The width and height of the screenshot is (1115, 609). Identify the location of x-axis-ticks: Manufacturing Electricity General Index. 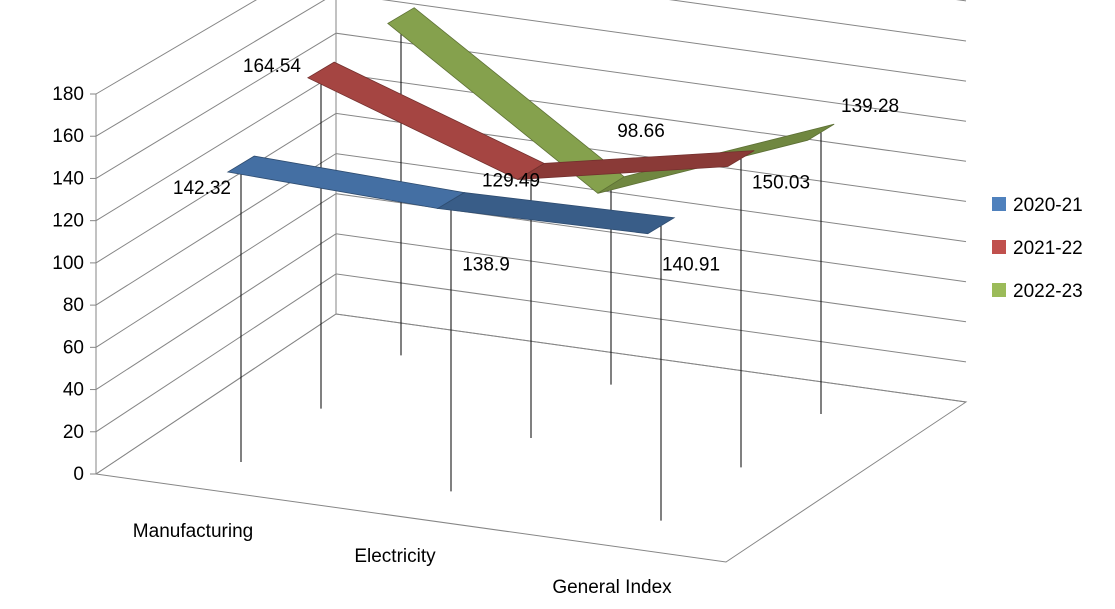
(402, 559).